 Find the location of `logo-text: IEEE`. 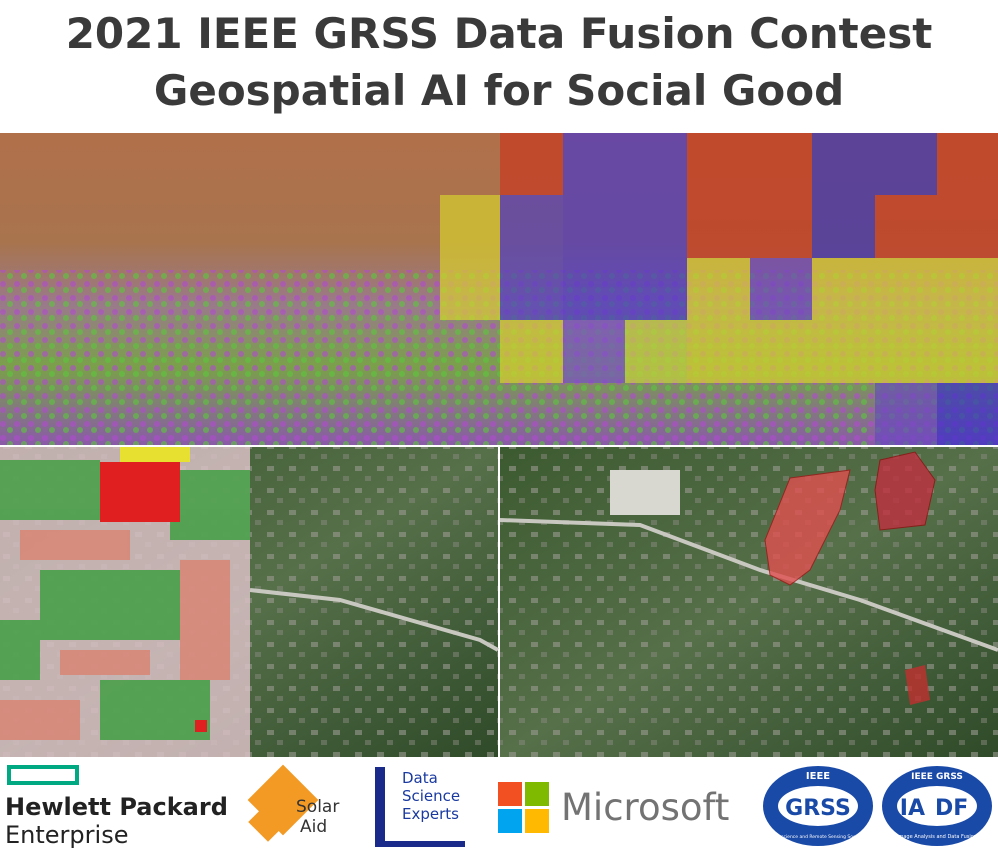

logo-text: IEEE is located at coordinates (818, 776).